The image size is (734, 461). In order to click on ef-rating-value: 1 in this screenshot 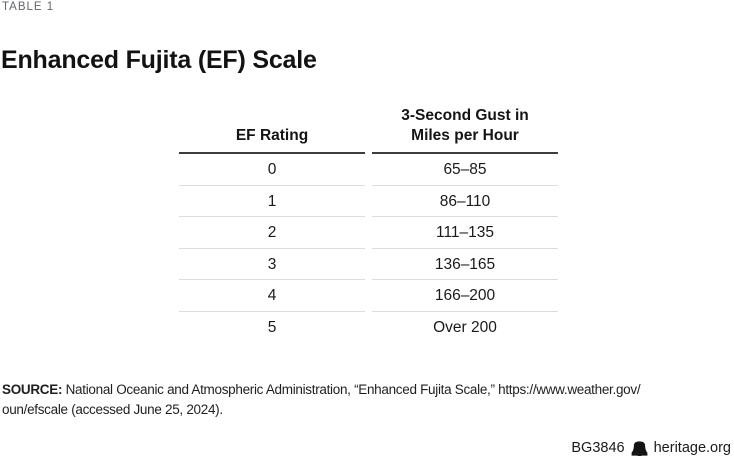, I will do `click(272, 201)`.